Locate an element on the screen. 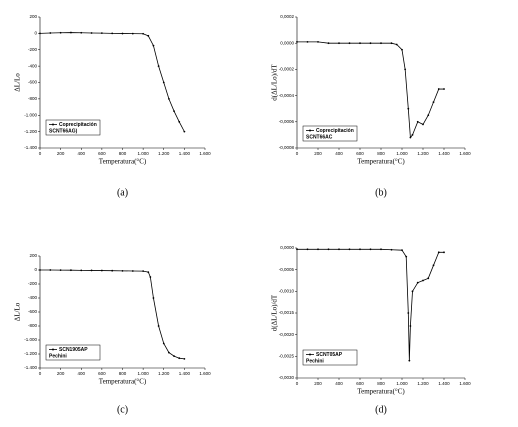  y-tick-label: -0,0020 is located at coordinates (287, 334).